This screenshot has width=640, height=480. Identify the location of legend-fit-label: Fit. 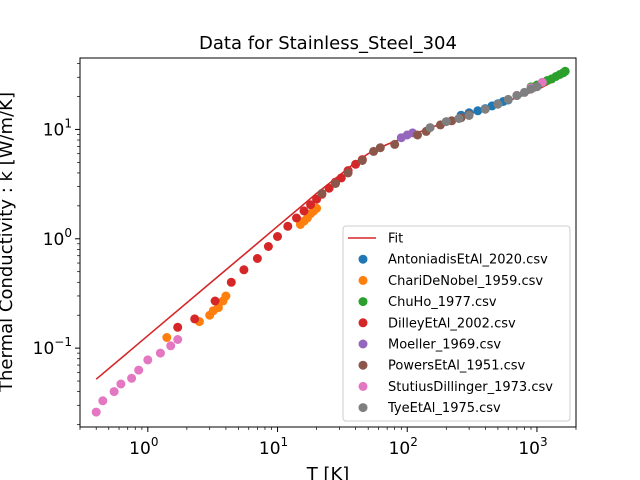
(395, 239).